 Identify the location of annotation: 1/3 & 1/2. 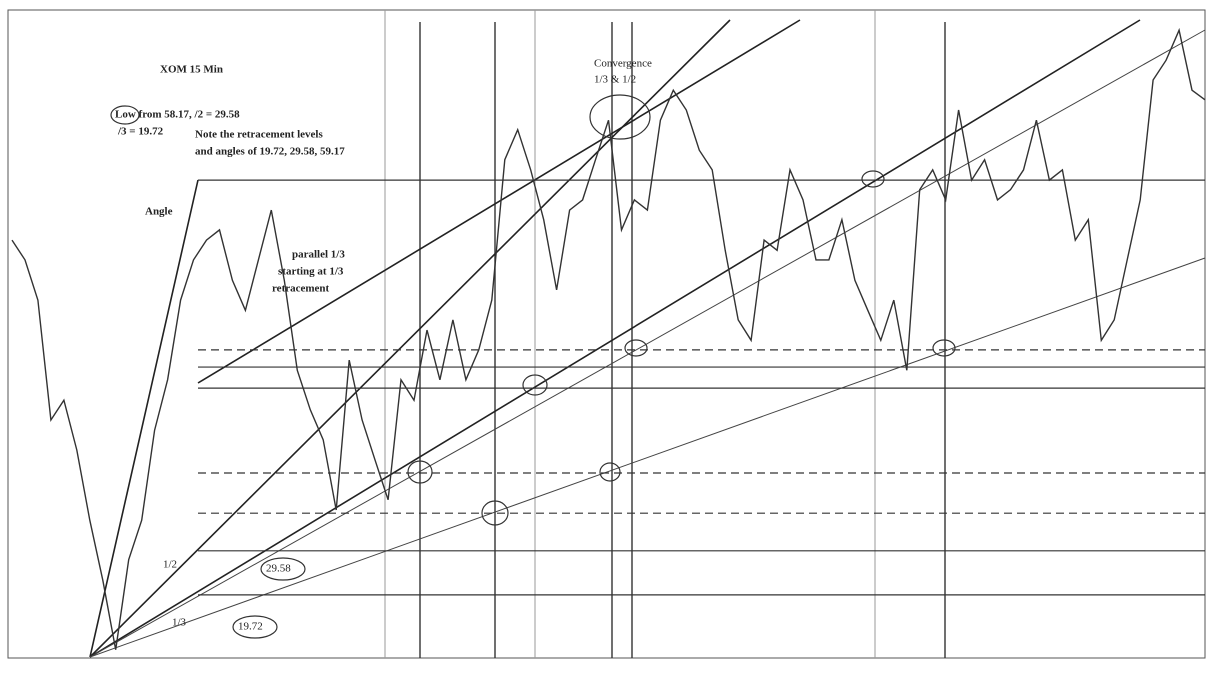
(615, 80).